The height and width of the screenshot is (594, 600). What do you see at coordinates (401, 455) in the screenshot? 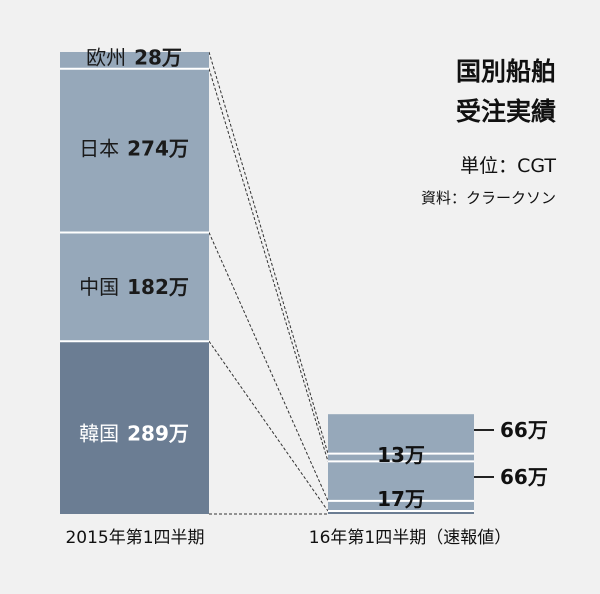
I see `bar2-inner-label-4: 13万` at bounding box center [401, 455].